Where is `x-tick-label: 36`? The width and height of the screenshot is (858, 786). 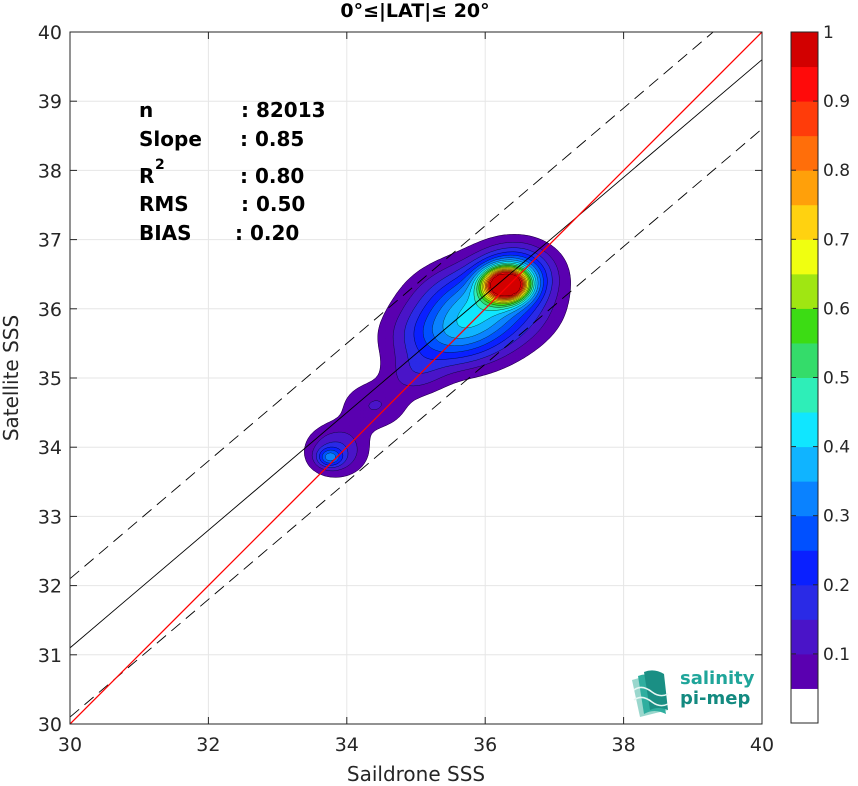
x-tick-label: 36 is located at coordinates (485, 745).